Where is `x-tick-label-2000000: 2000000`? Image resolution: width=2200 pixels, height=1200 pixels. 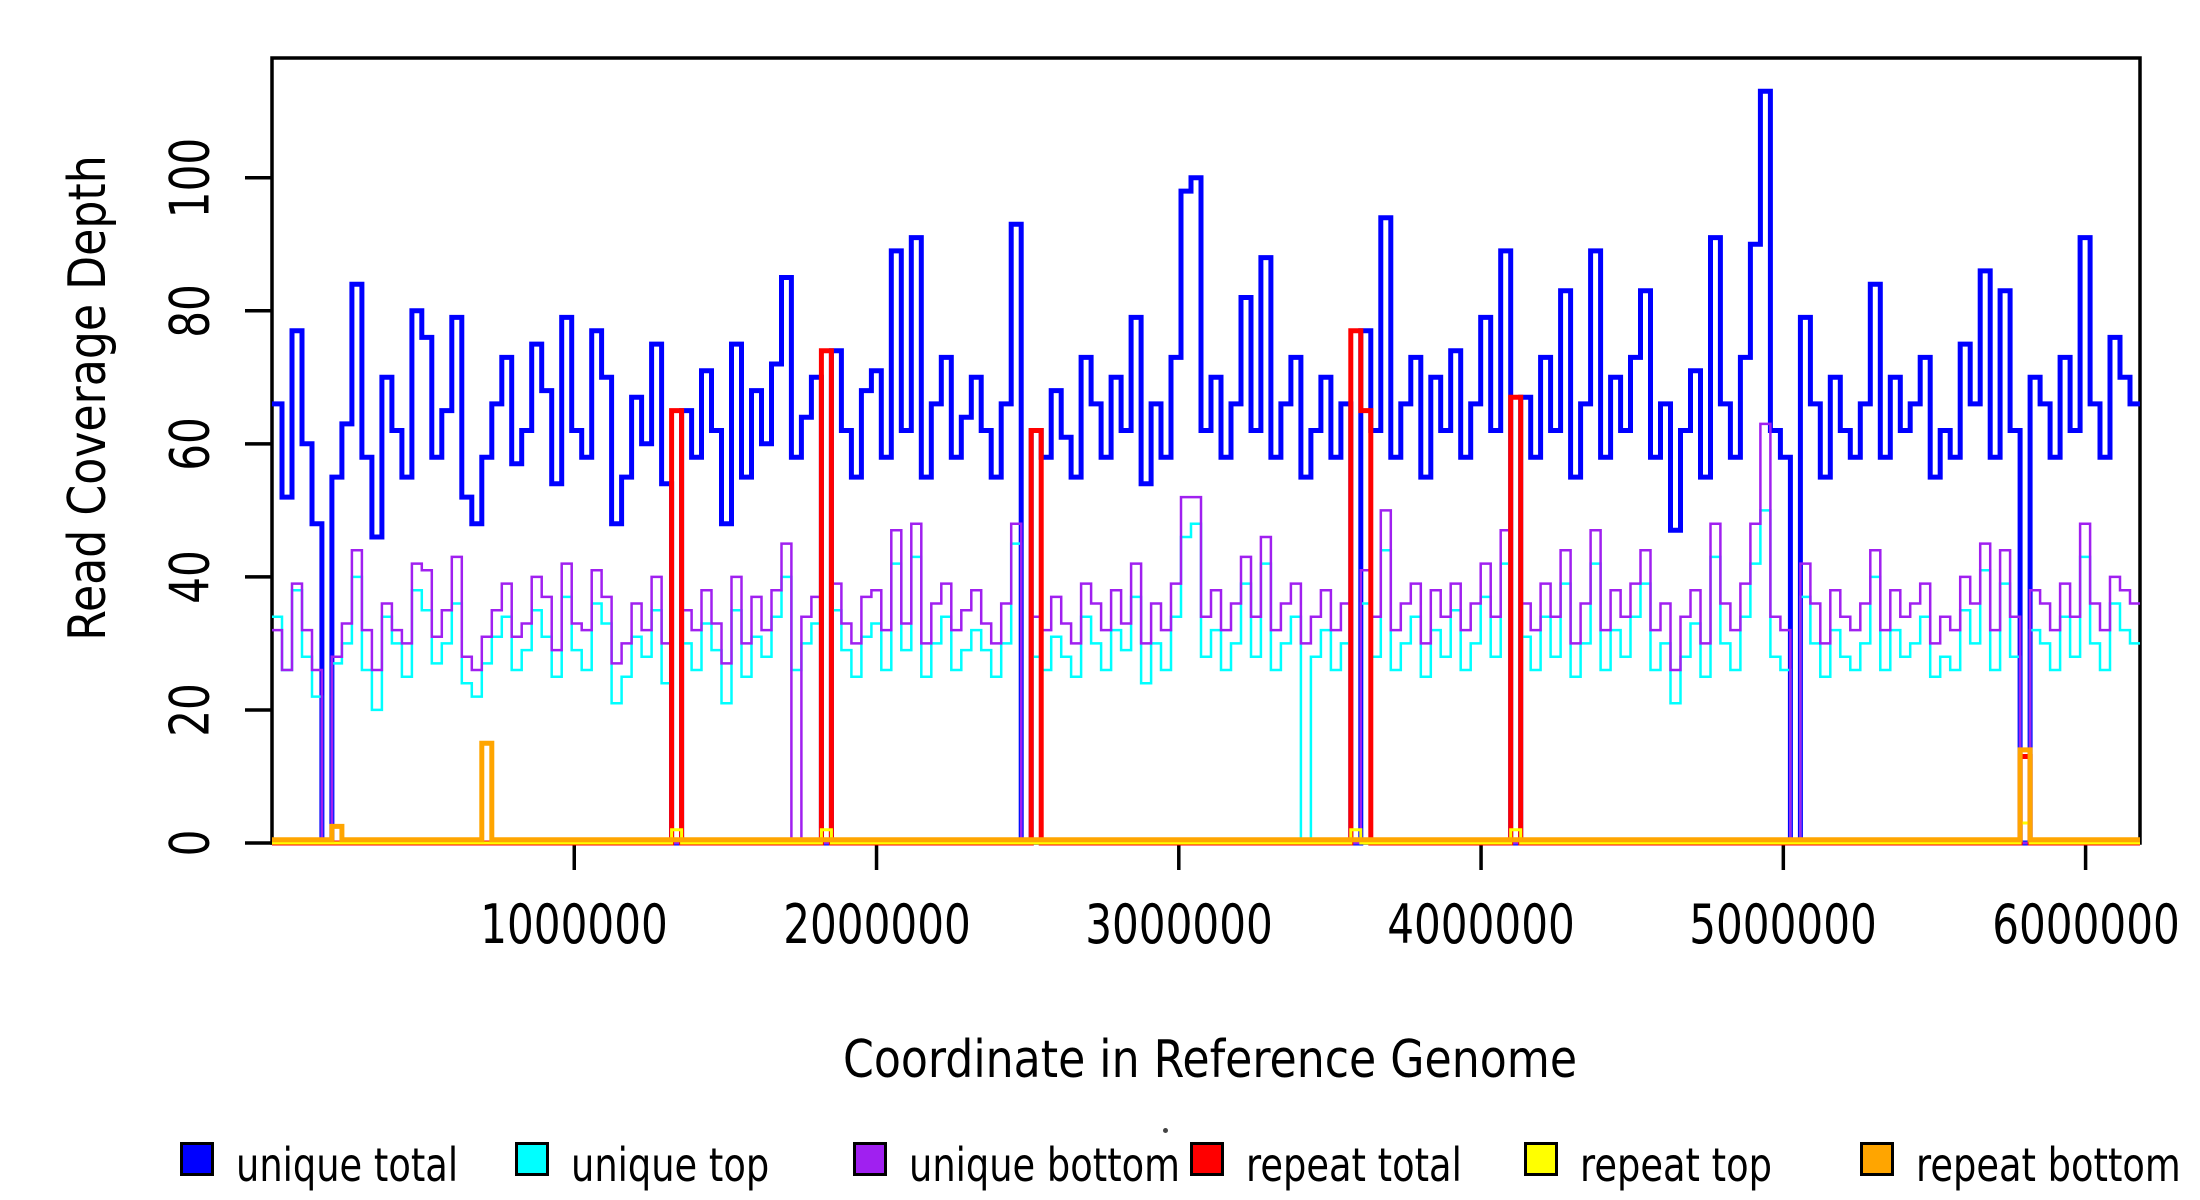 x-tick-label-2000000: 2000000 is located at coordinates (877, 924).